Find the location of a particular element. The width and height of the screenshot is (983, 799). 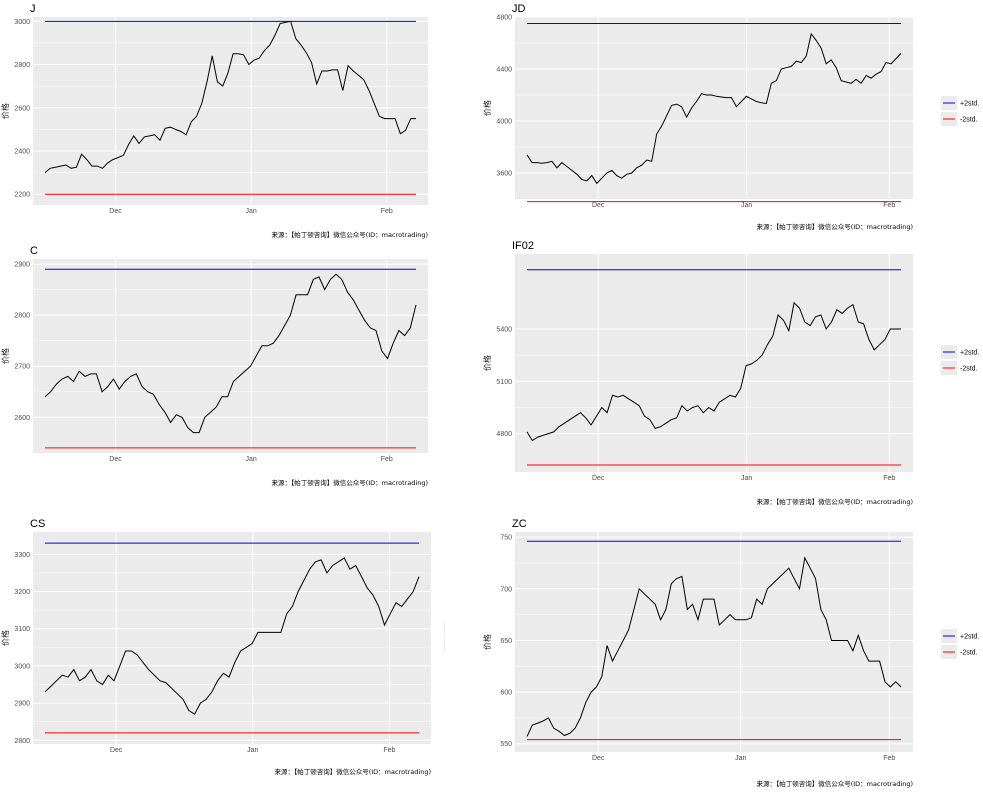

y-tick-label: 5100 is located at coordinates (504, 382).